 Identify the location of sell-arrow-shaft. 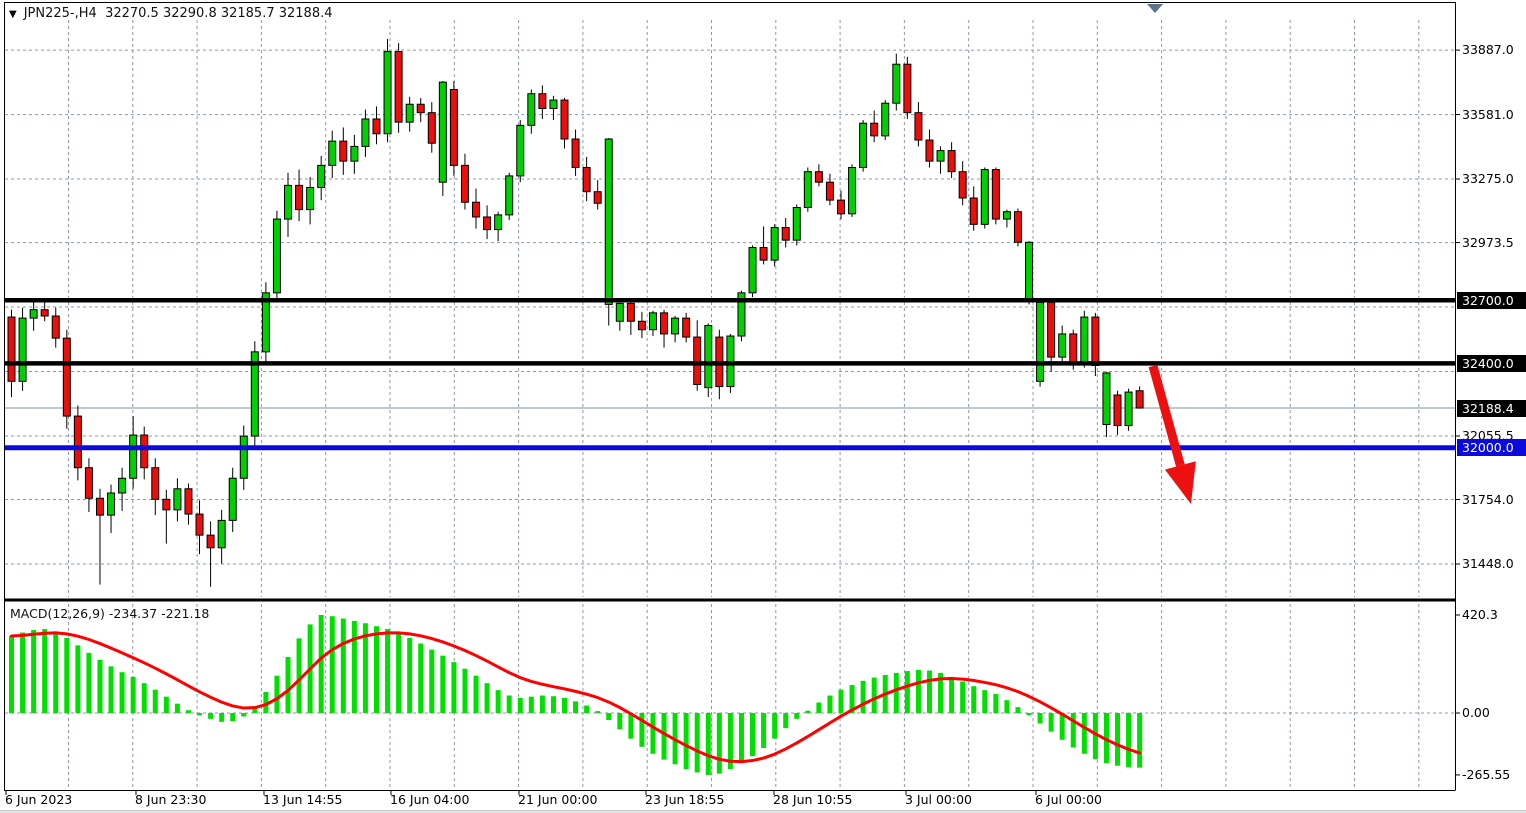
(1166, 415).